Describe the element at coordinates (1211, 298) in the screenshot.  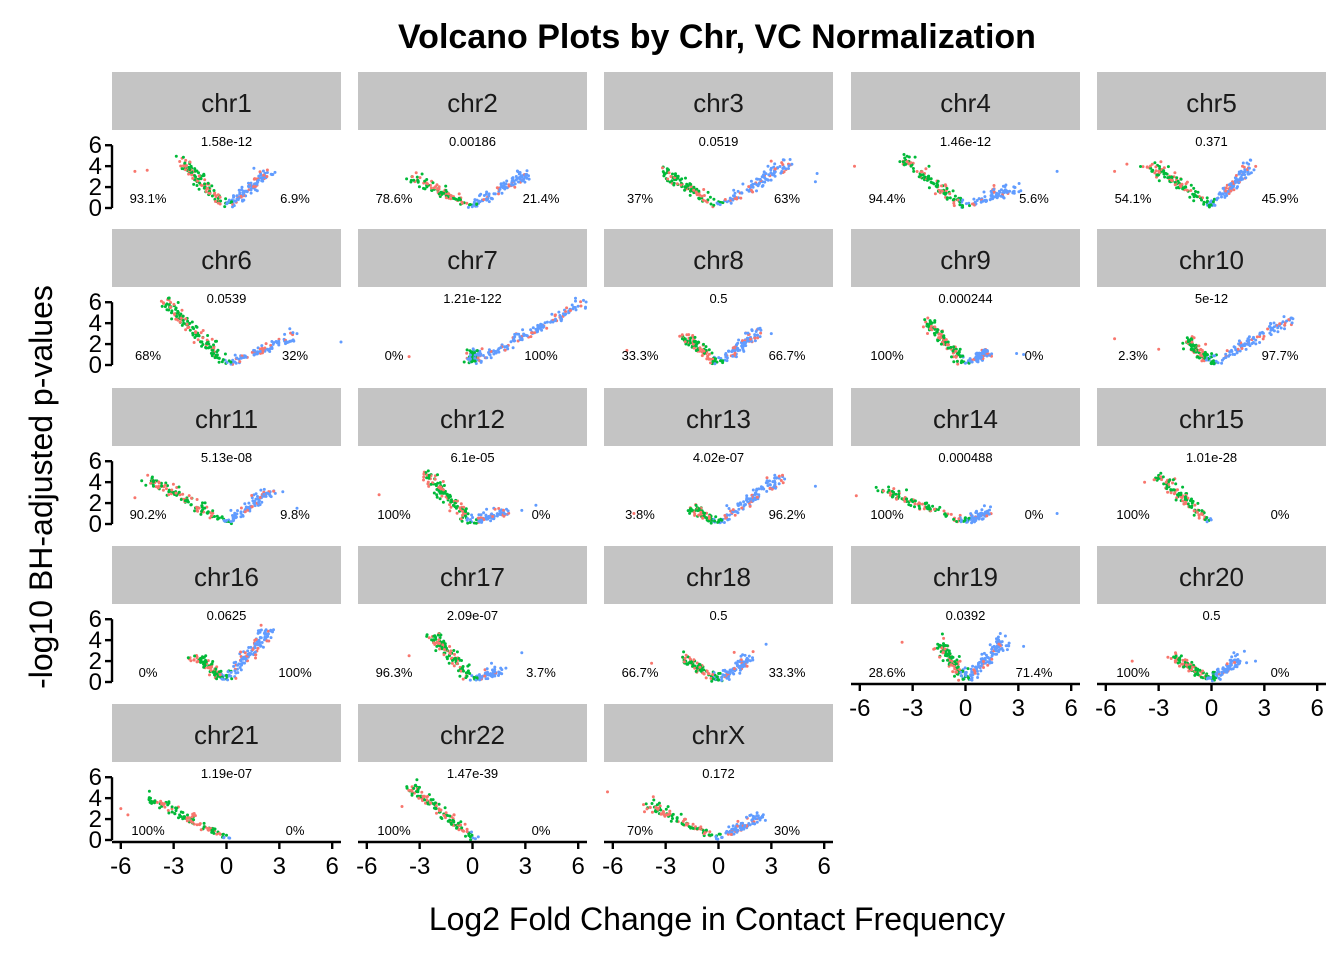
I see `facet-pvalue-label: 5e-12` at that location.